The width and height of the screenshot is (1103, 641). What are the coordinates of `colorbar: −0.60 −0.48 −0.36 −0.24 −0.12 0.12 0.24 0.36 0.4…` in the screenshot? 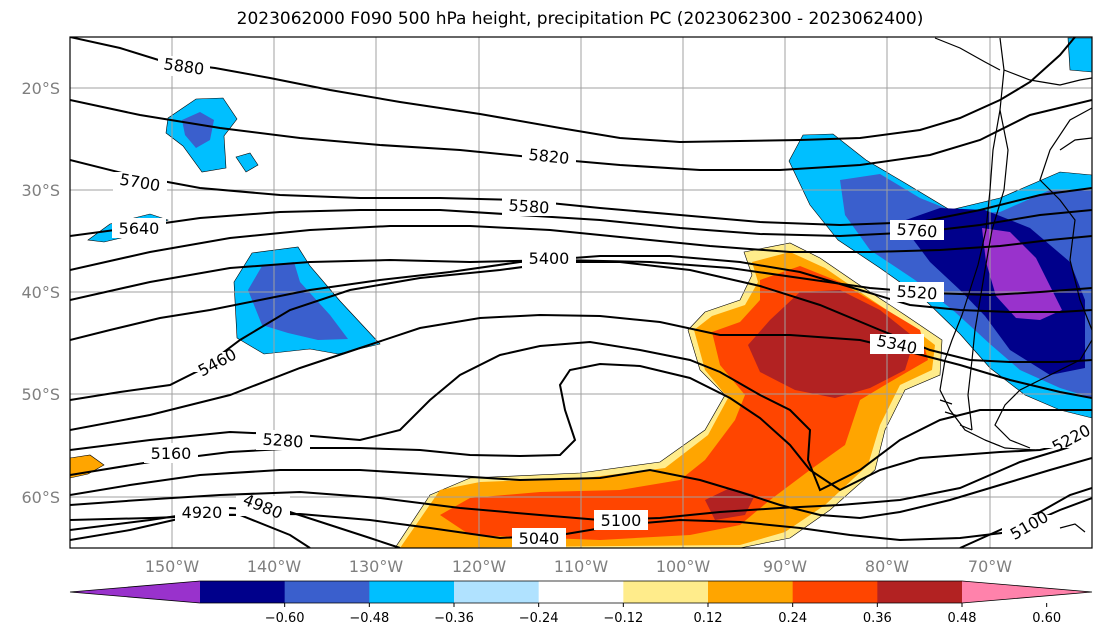 It's located at (581, 603).